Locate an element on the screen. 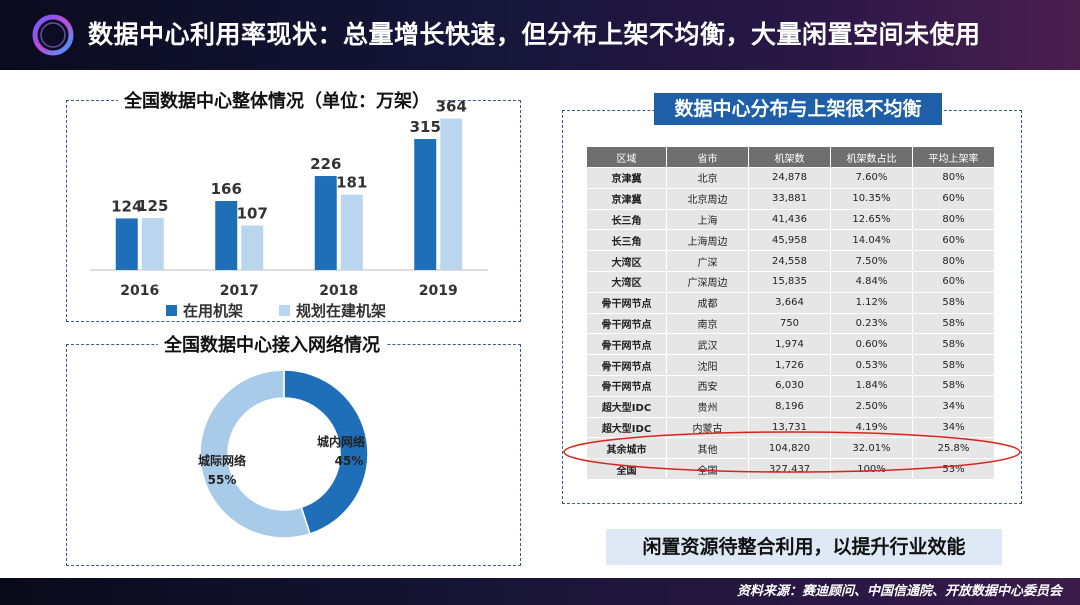  conclusion-banner: 闲置资源待整合利用，以提升行业效能 is located at coordinates (804, 547).